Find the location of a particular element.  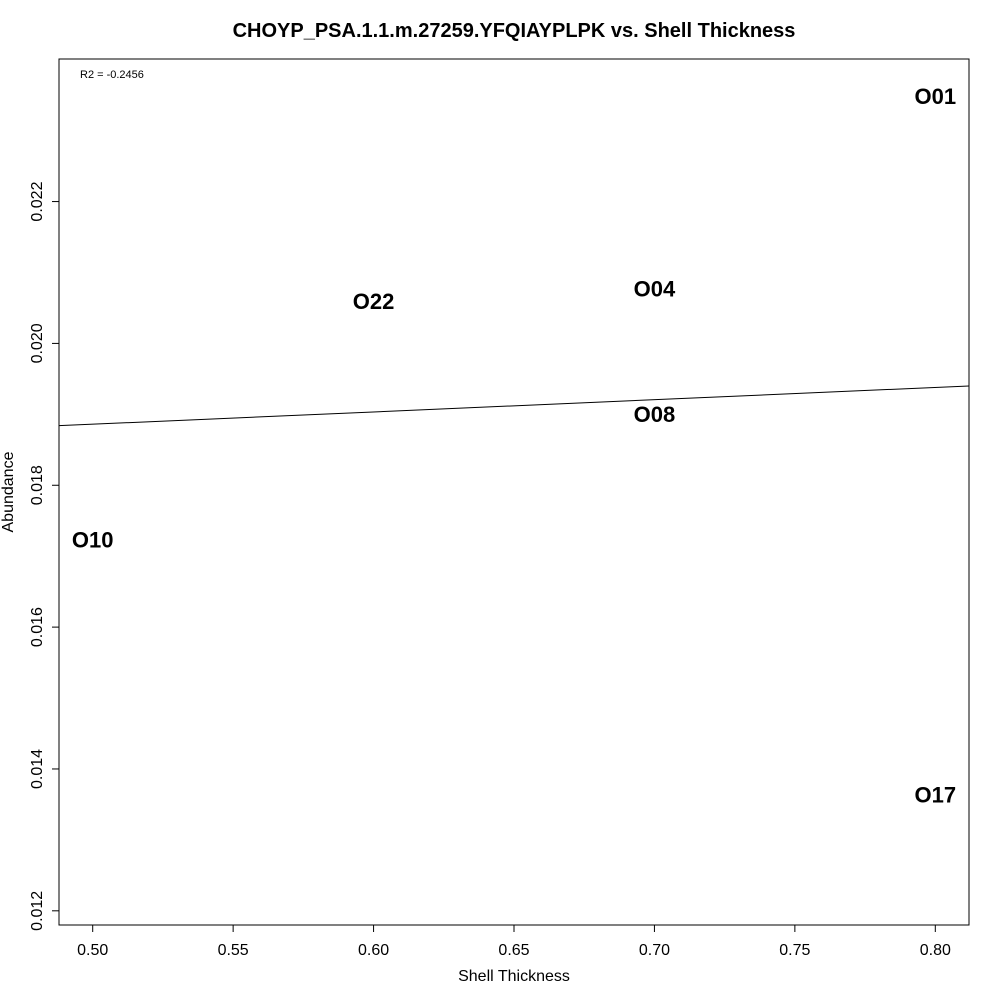

y-axis-label: Abundance is located at coordinates (8, 491).